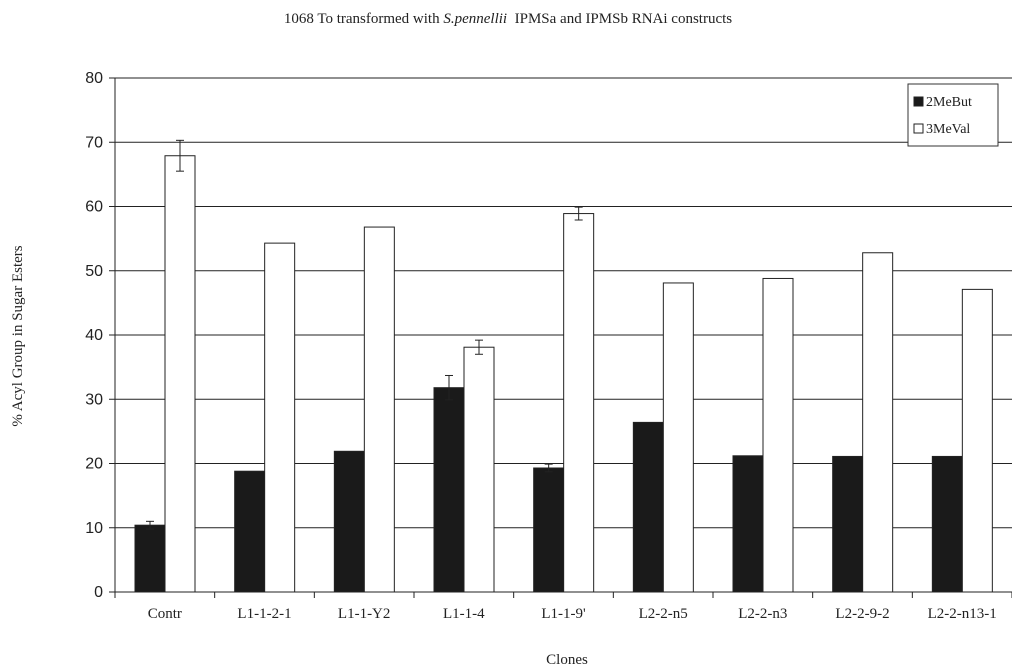 Image resolution: width=1012 pixels, height=666 pixels. What do you see at coordinates (94, 271) in the screenshot?
I see `y-tick-label-50: 50` at bounding box center [94, 271].